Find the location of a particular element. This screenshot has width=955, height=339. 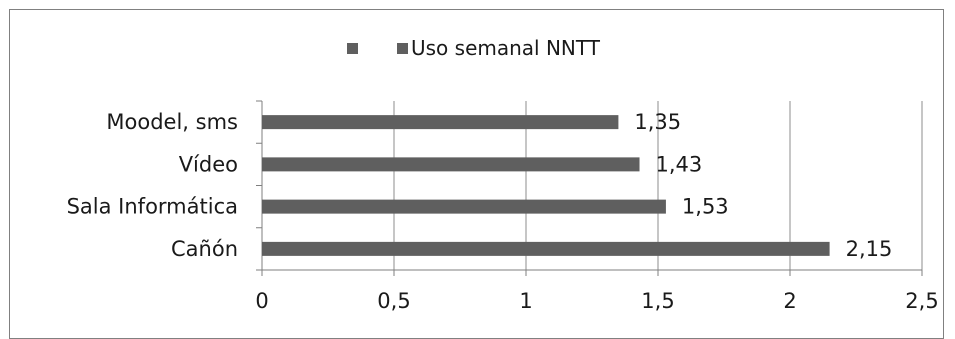

legend: Uso semanal NNTT is located at coordinates (474, 48).